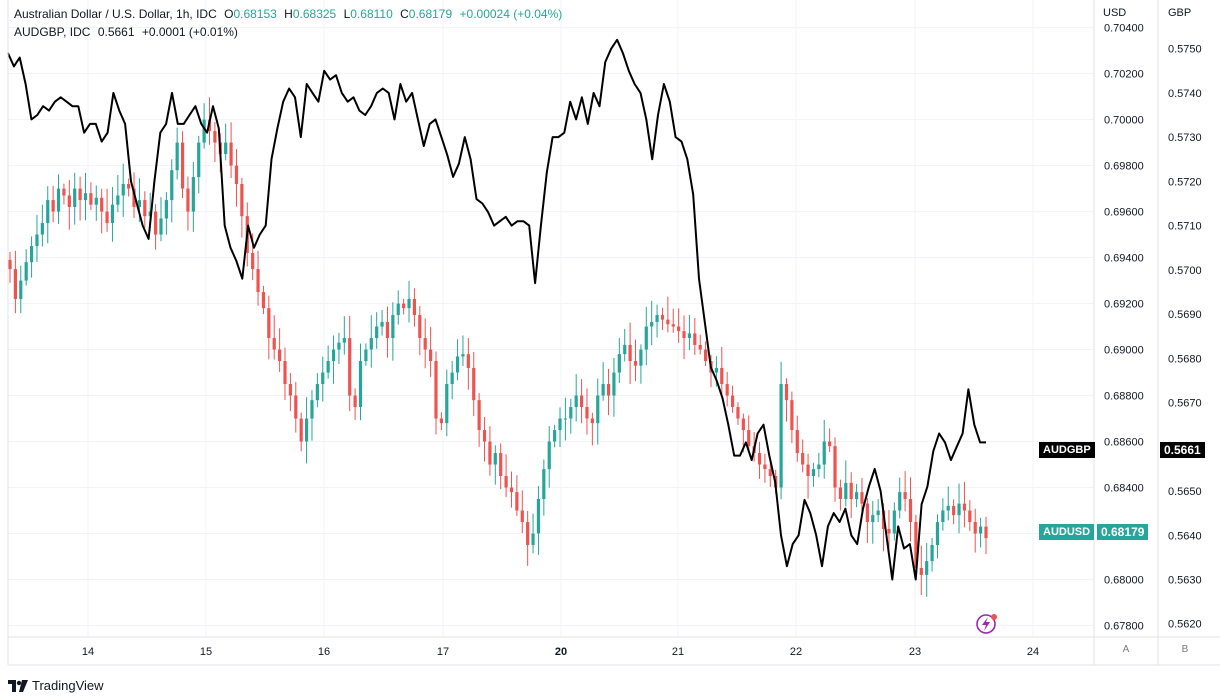 The image size is (1220, 697). I want to click on time-tick-label: 24, so click(1033, 652).